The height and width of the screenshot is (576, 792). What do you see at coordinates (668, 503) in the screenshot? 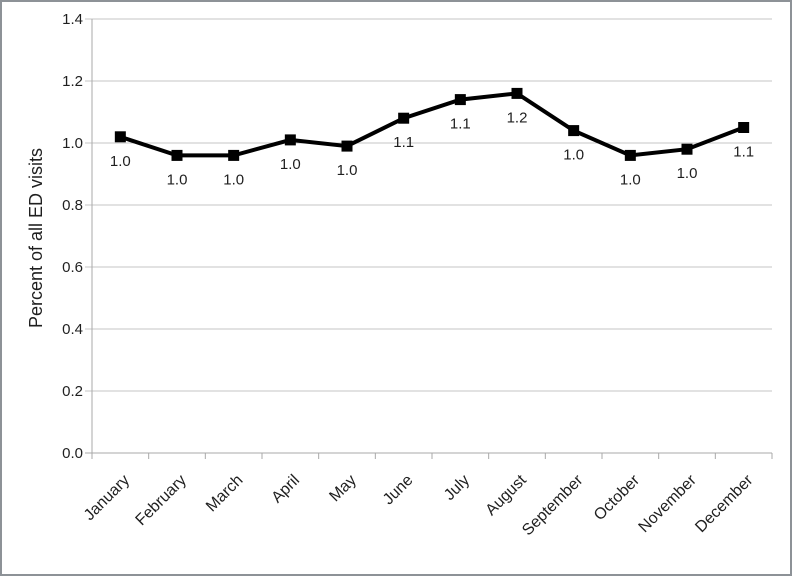
I see `x-tick-label: November` at bounding box center [668, 503].